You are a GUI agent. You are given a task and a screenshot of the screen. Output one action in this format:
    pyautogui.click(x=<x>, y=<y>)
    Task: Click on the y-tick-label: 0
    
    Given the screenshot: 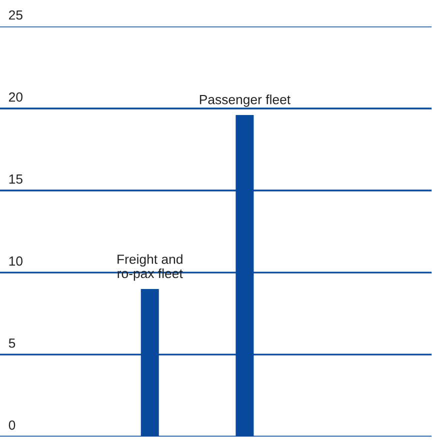 What is the action you would take?
    pyautogui.click(x=12, y=425)
    